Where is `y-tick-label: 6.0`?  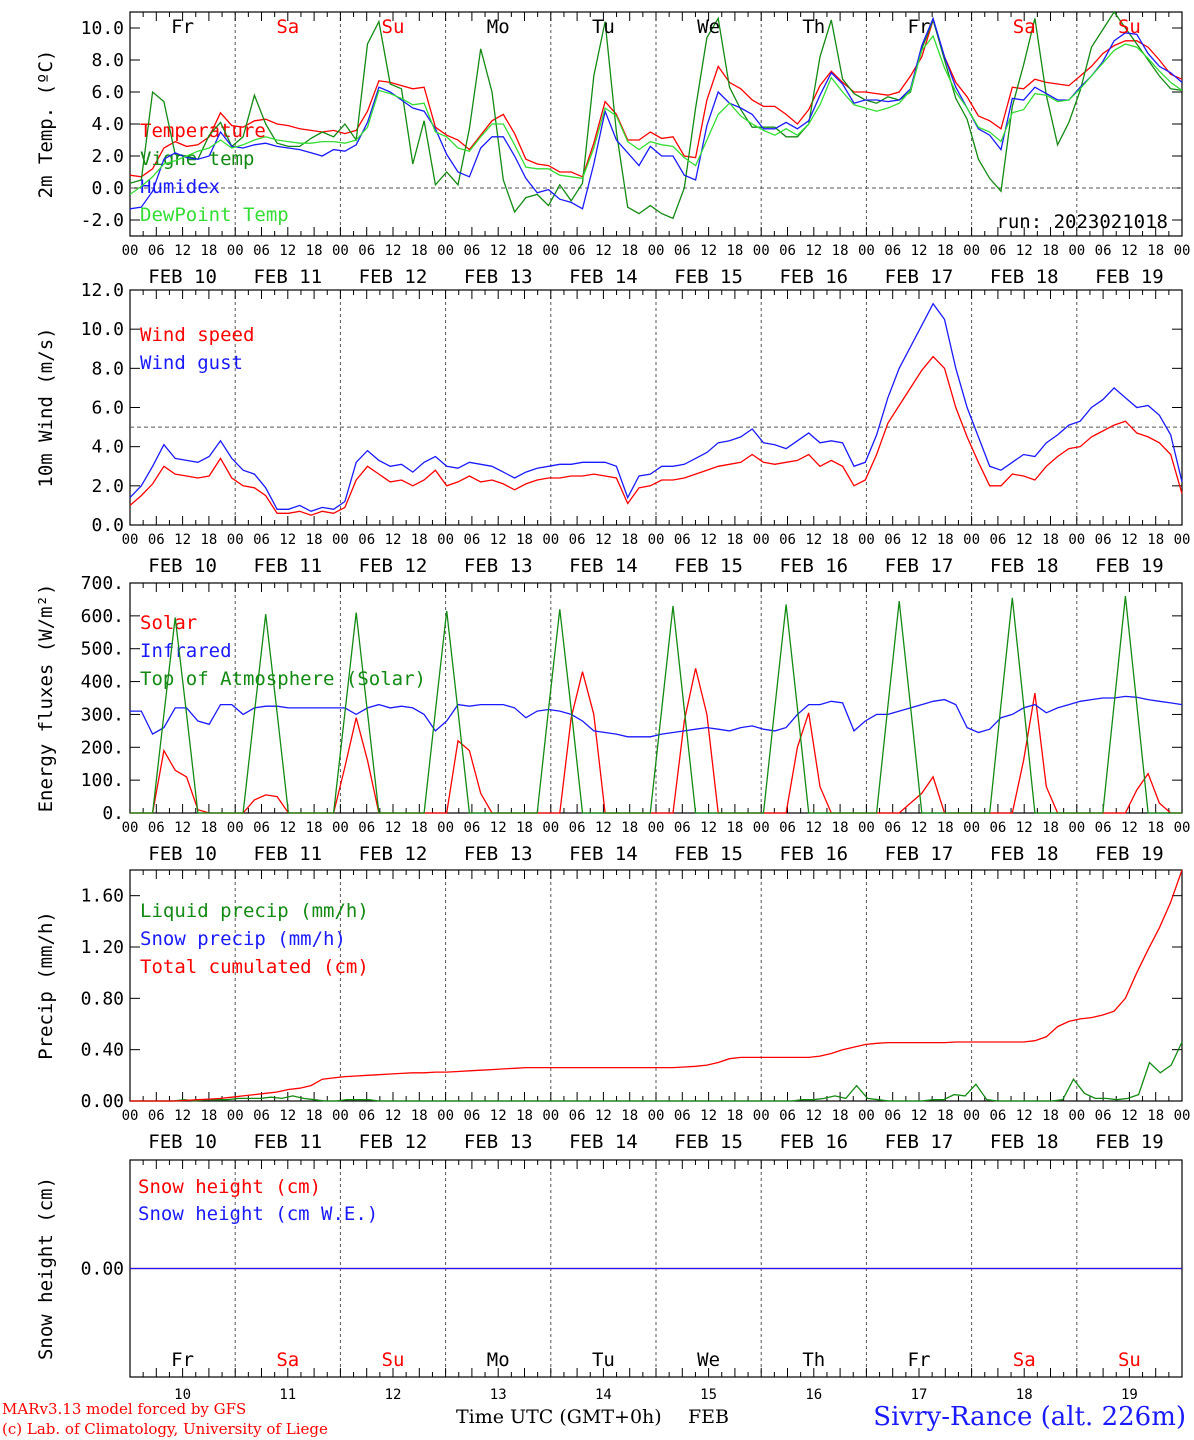 y-tick-label: 6.0 is located at coordinates (107, 408).